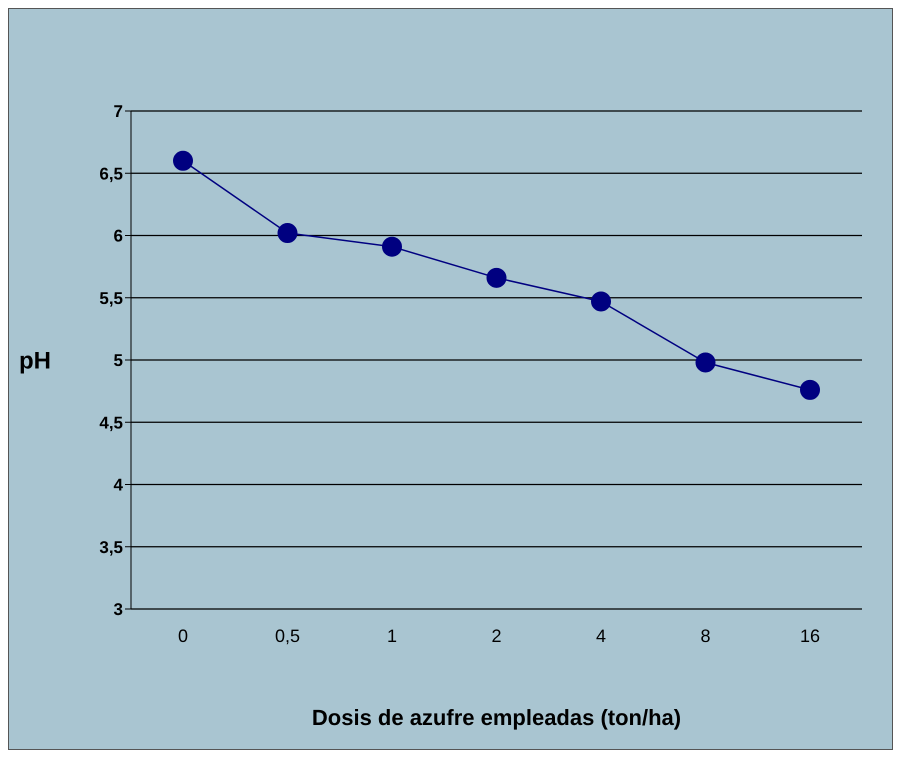 Image resolution: width=901 pixels, height=758 pixels. I want to click on y-tick-label: 4,5, so click(111, 422).